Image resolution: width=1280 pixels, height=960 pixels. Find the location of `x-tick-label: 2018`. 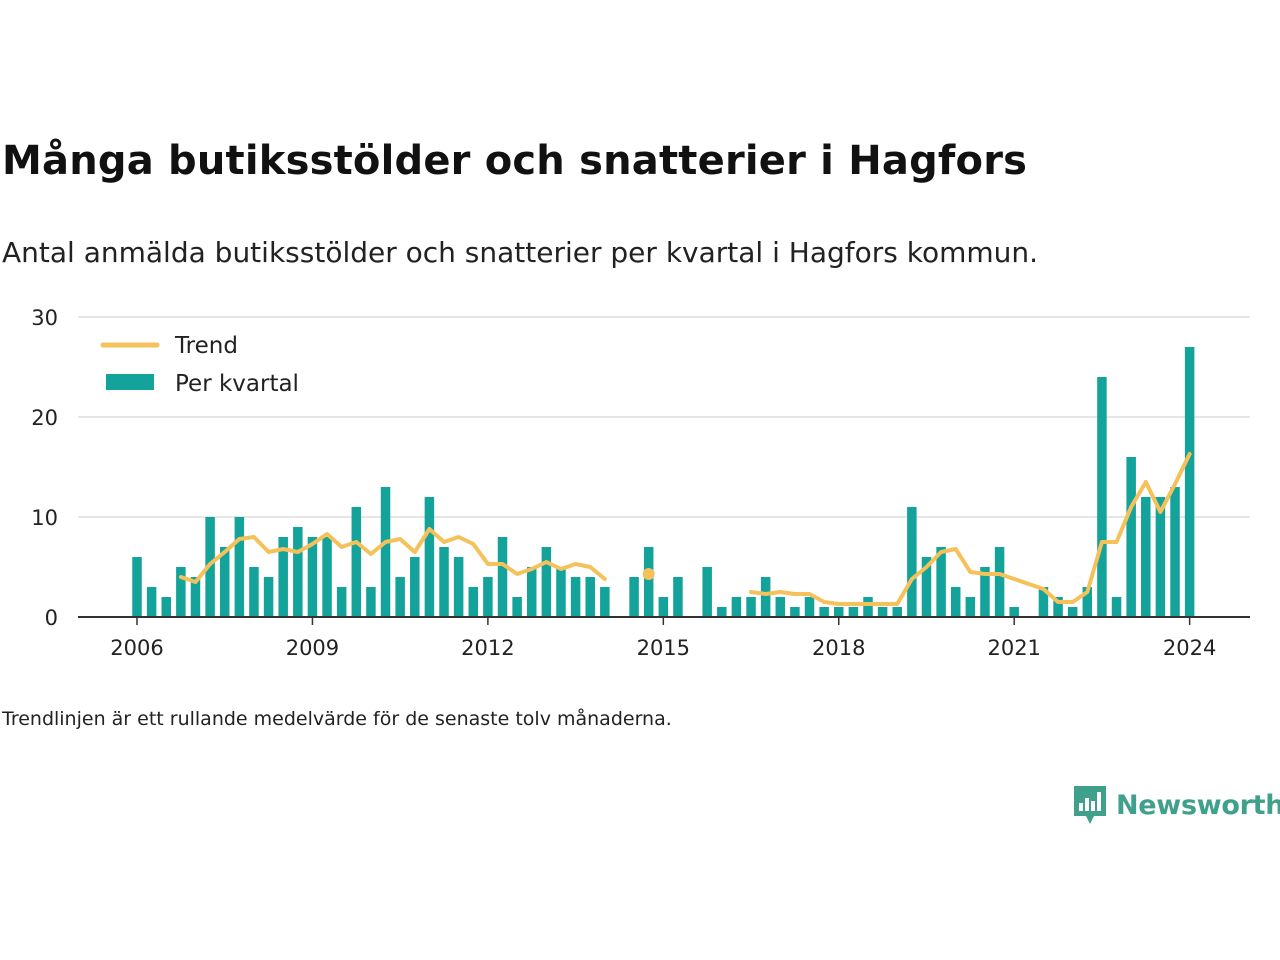

x-tick-label: 2018 is located at coordinates (838, 648).